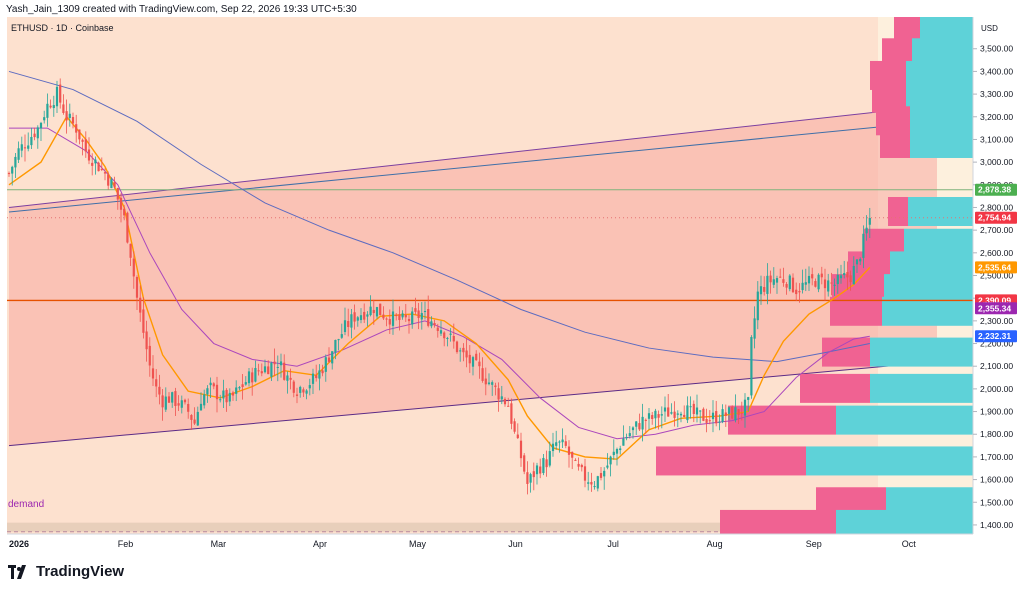 This screenshot has width=1024, height=593. Describe the element at coordinates (473, 166) in the screenshot. I see `trendline-blue` at that location.